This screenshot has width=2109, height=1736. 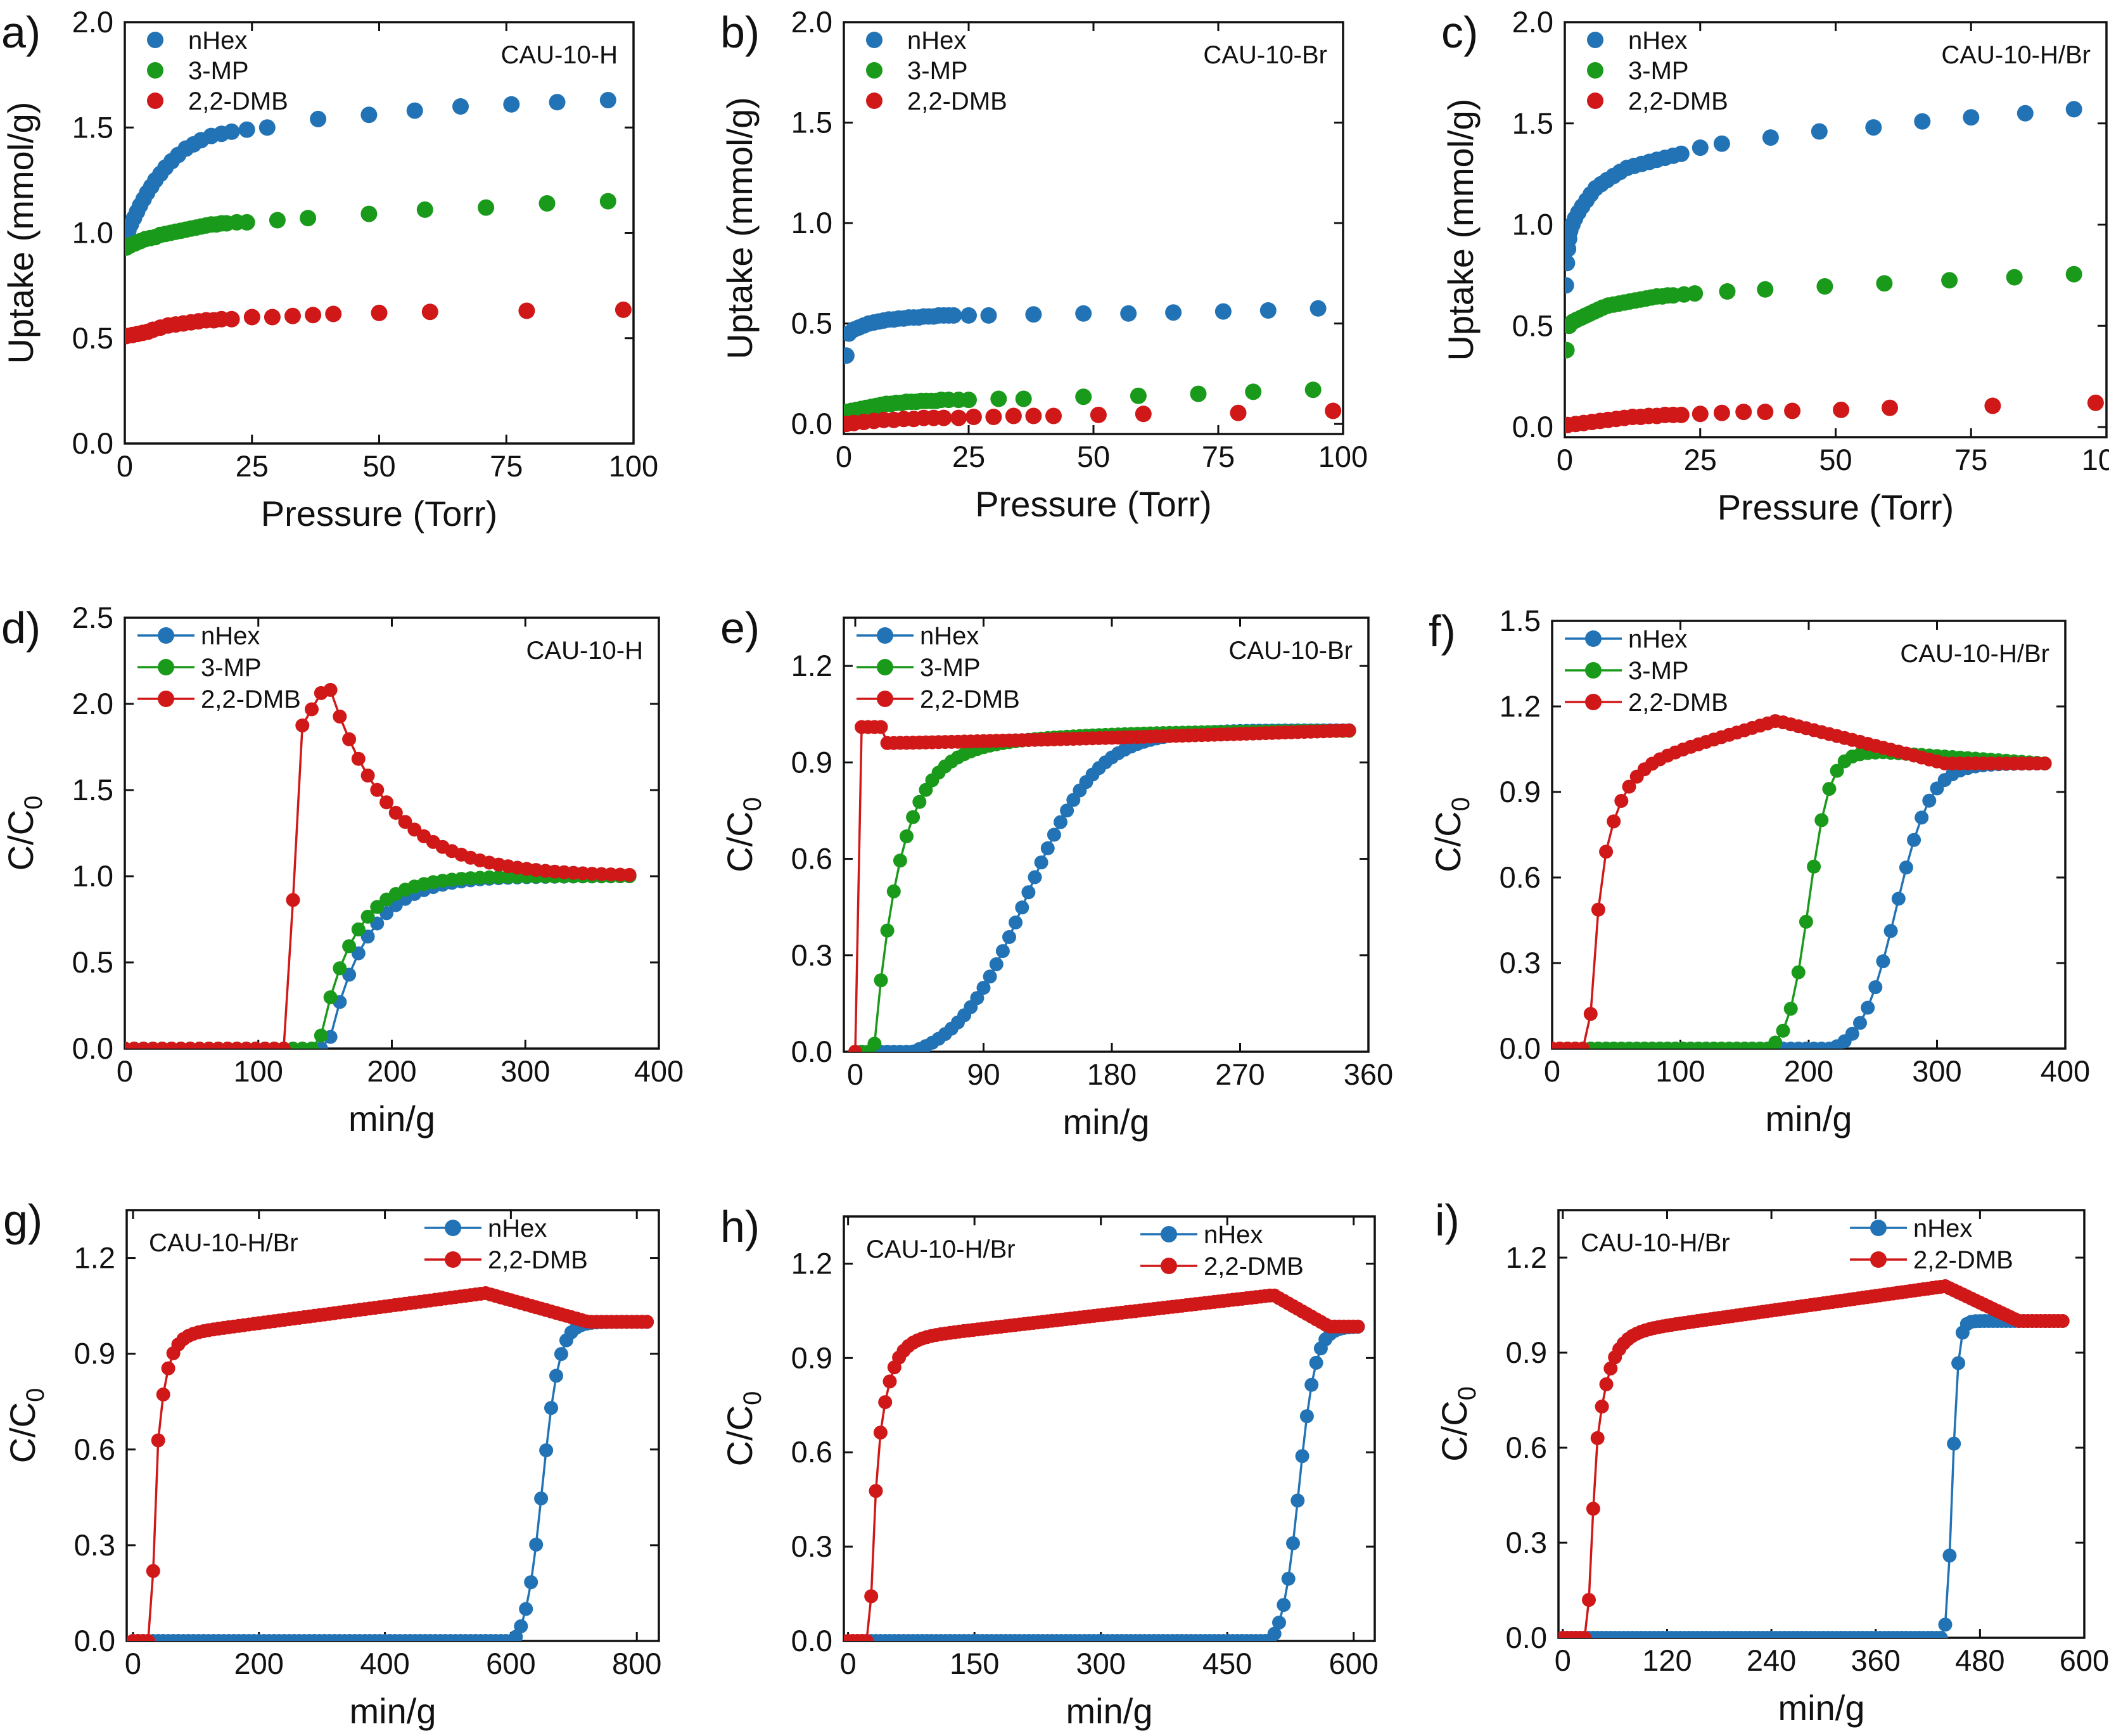 What do you see at coordinates (517, 1228) in the screenshot?
I see `legend-label: nHex` at bounding box center [517, 1228].